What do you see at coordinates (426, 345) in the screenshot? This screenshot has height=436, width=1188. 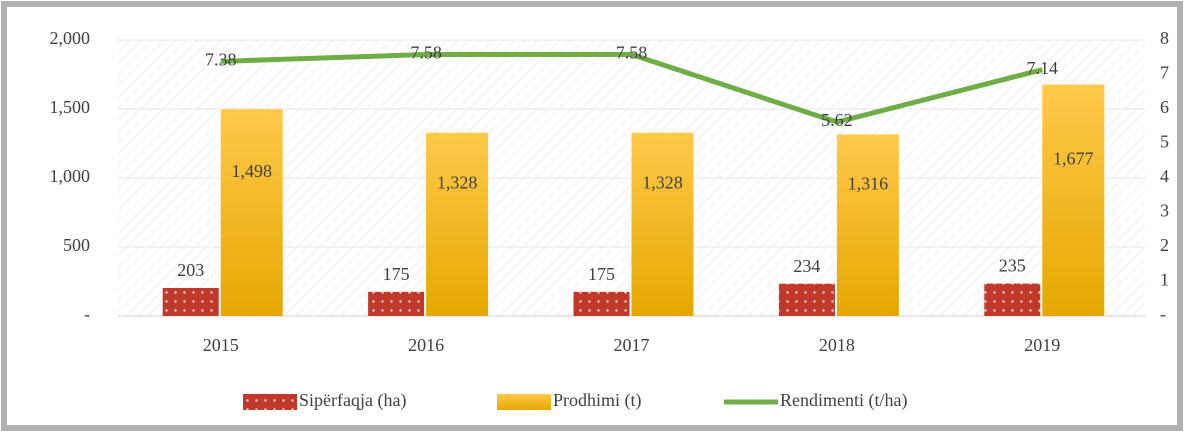 I see `x-tick-label: 2016` at bounding box center [426, 345].